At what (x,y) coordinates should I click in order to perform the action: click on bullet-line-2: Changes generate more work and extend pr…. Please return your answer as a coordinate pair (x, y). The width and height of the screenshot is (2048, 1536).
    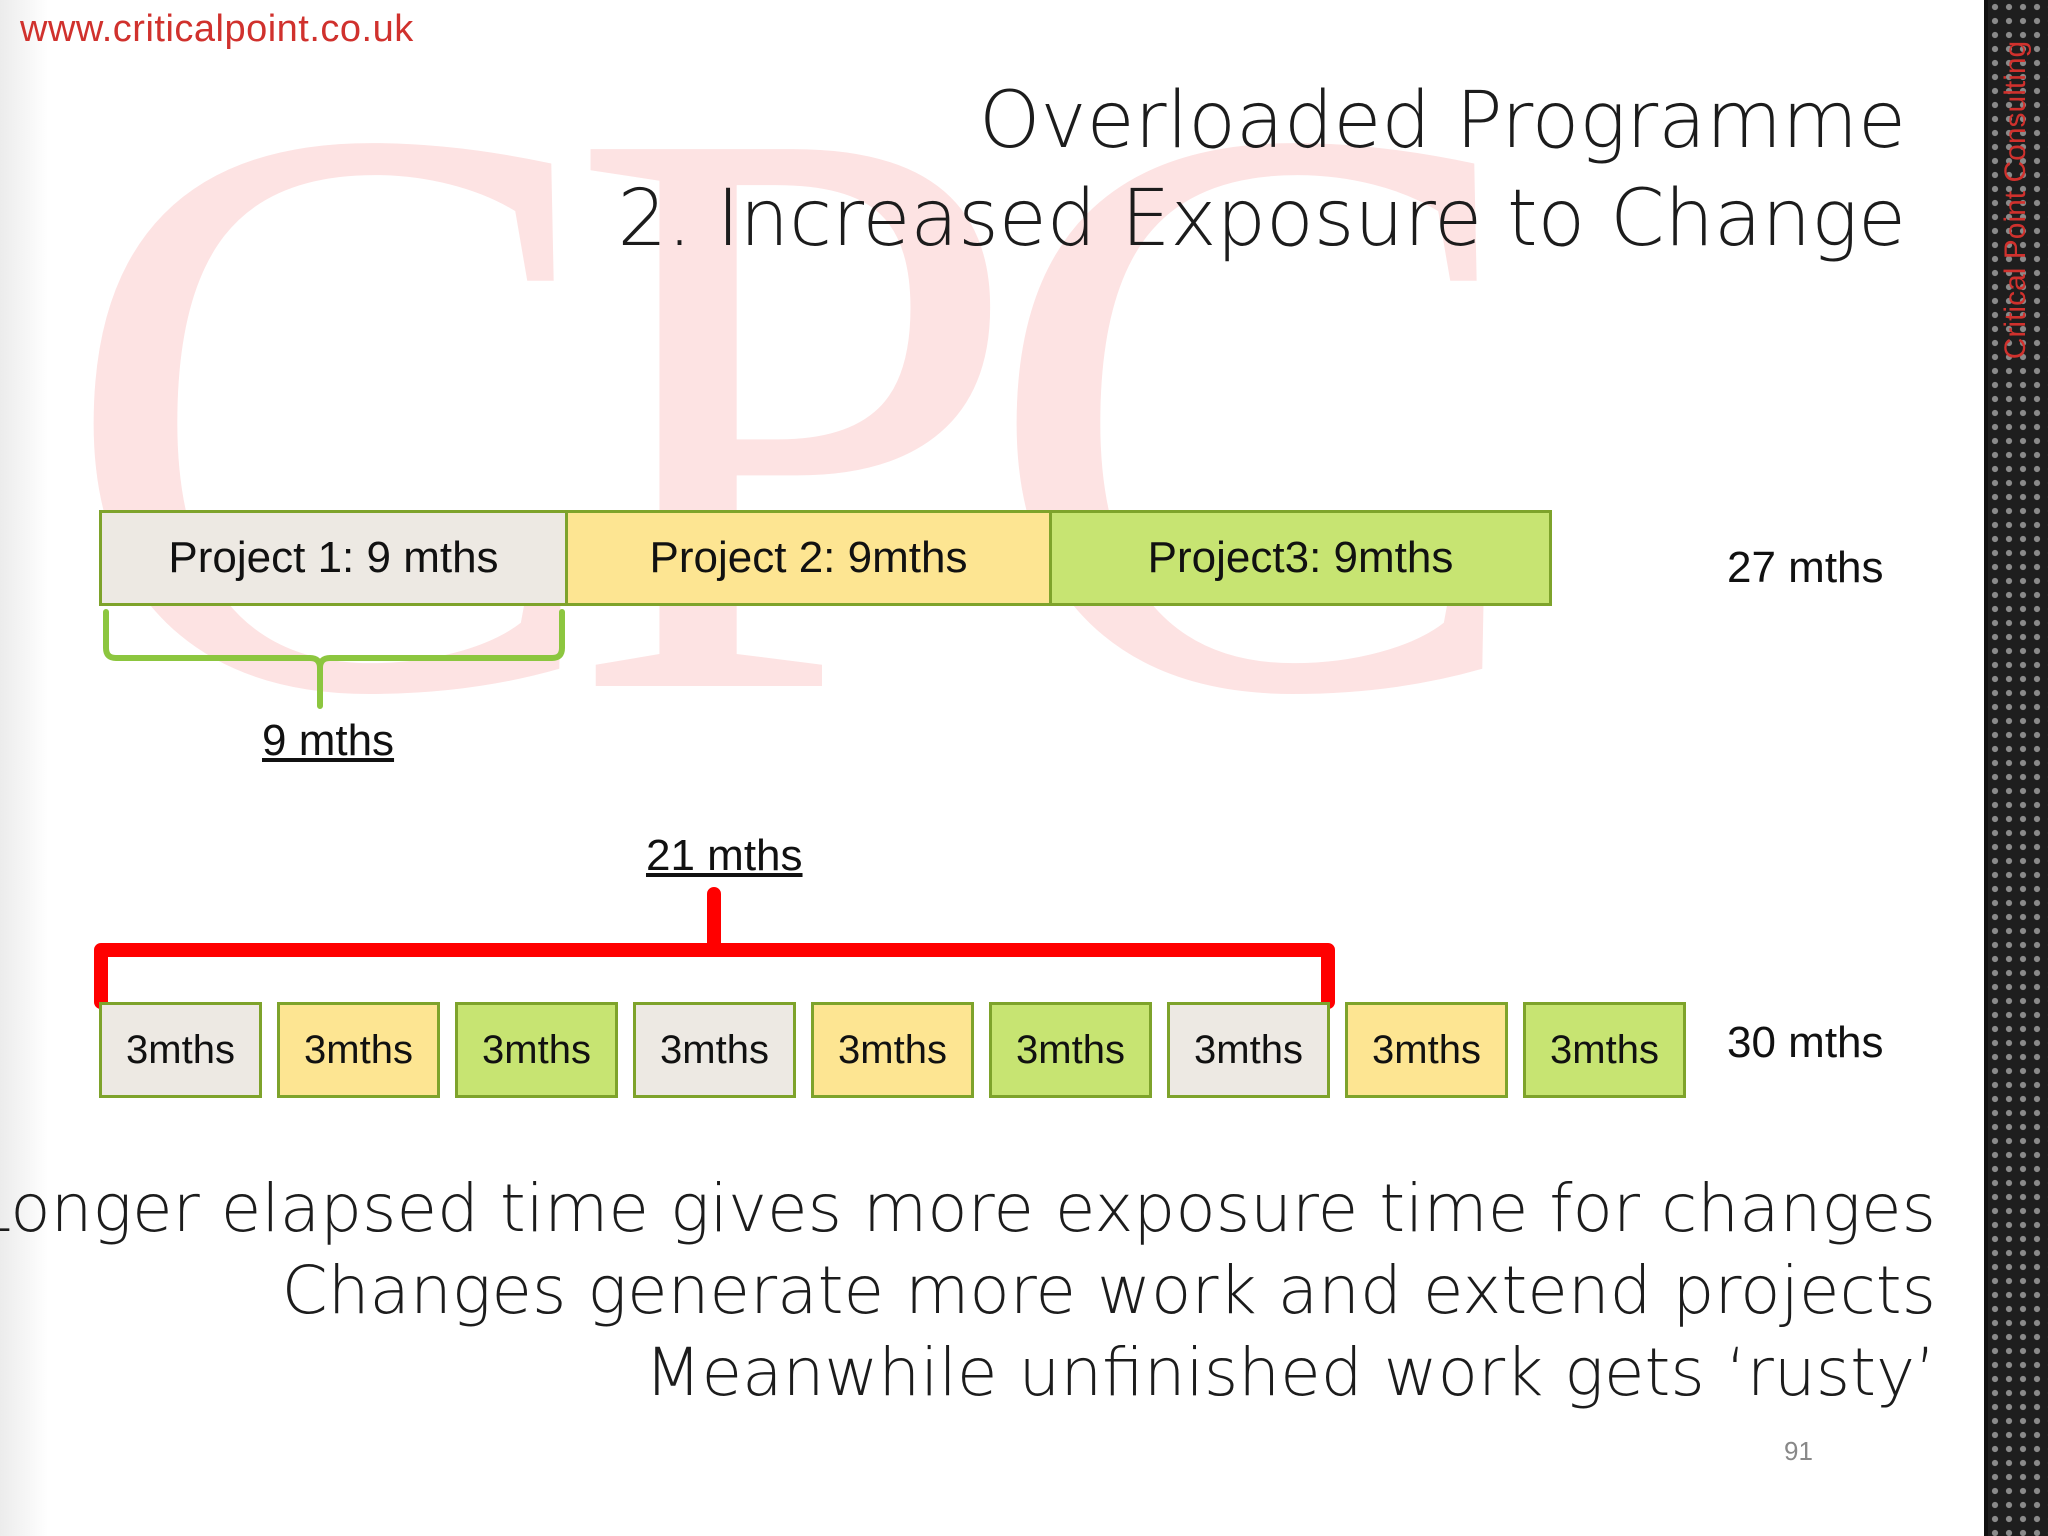
    Looking at the image, I should click on (1108, 1290).